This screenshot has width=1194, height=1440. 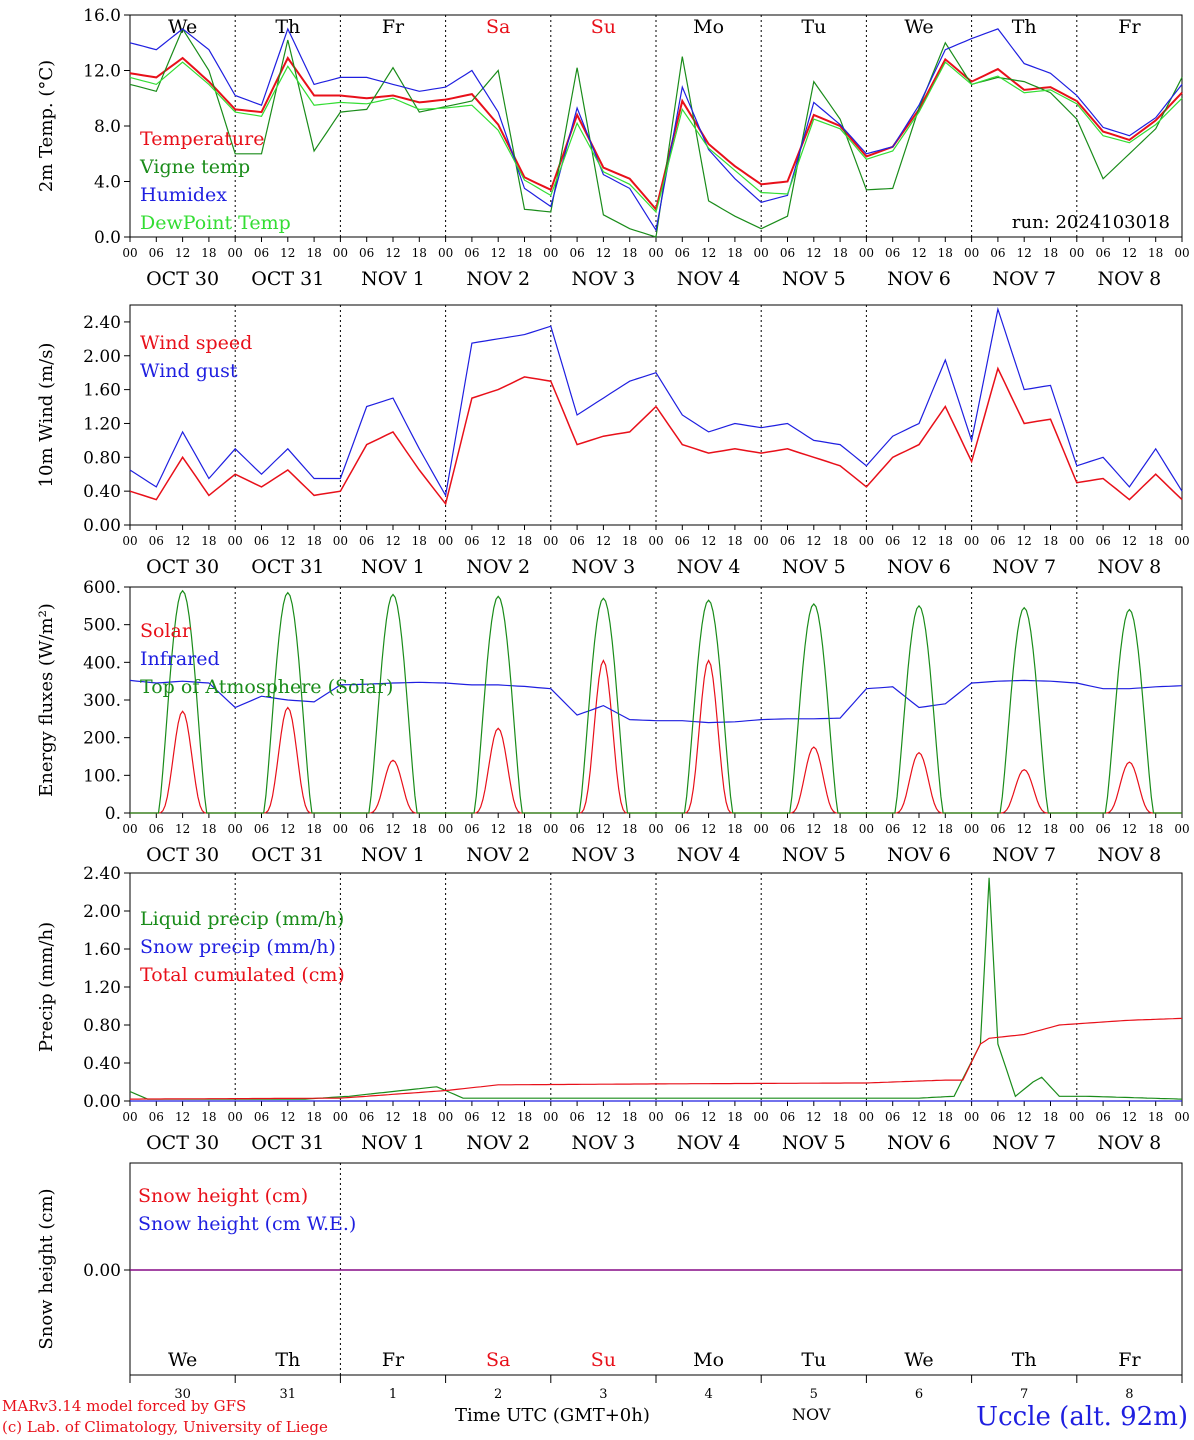 I want to click on legend-entry: Vigne temp, so click(x=194, y=167).